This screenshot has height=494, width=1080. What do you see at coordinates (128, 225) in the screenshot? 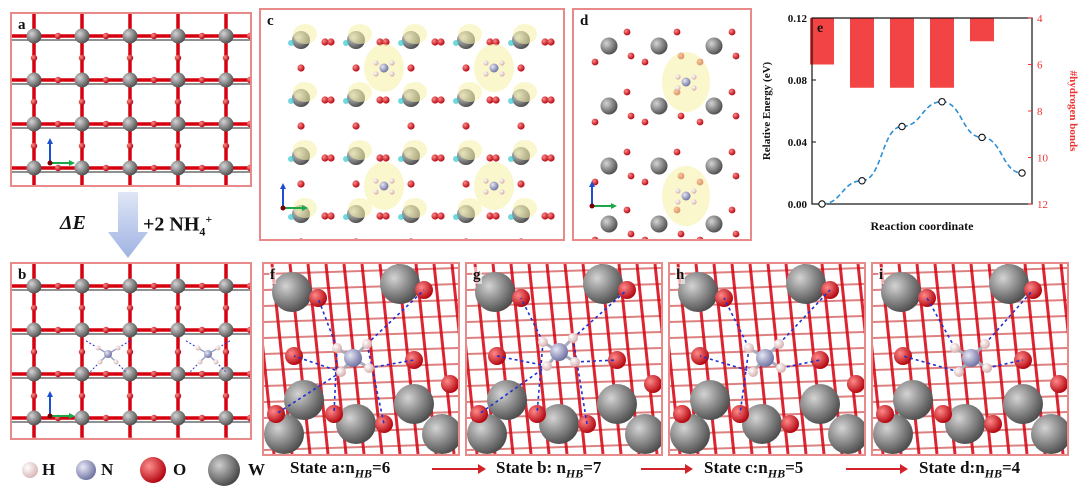
I see `reaction-arrow` at bounding box center [128, 225].